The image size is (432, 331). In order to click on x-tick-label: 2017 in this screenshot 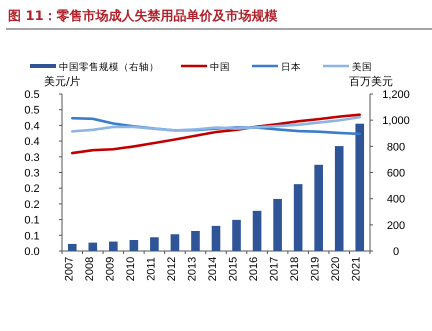, I will do `click(274, 269)`.